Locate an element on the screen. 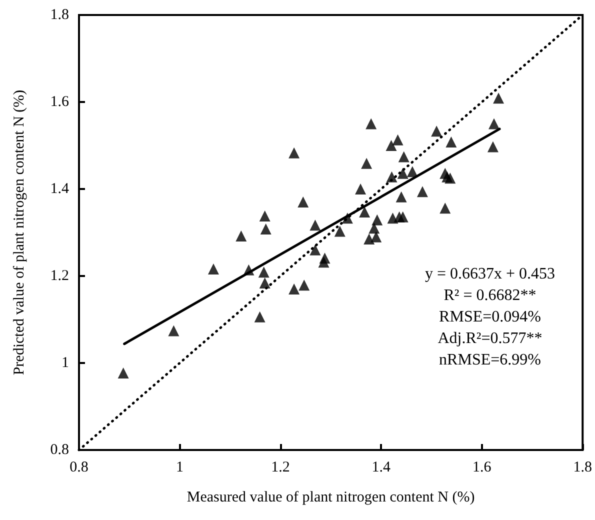  x-tick-label: 0.8 is located at coordinates (79, 468).